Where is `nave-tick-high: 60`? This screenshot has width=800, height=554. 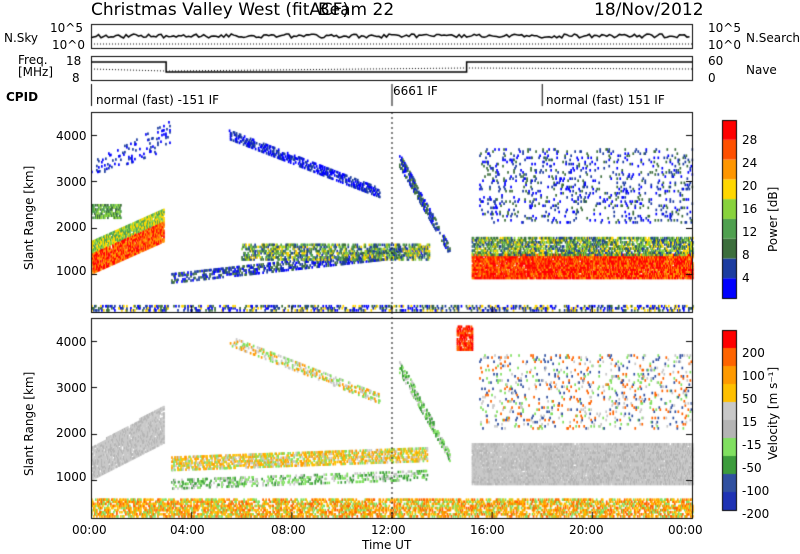
nave-tick-high: 60 is located at coordinates (716, 61).